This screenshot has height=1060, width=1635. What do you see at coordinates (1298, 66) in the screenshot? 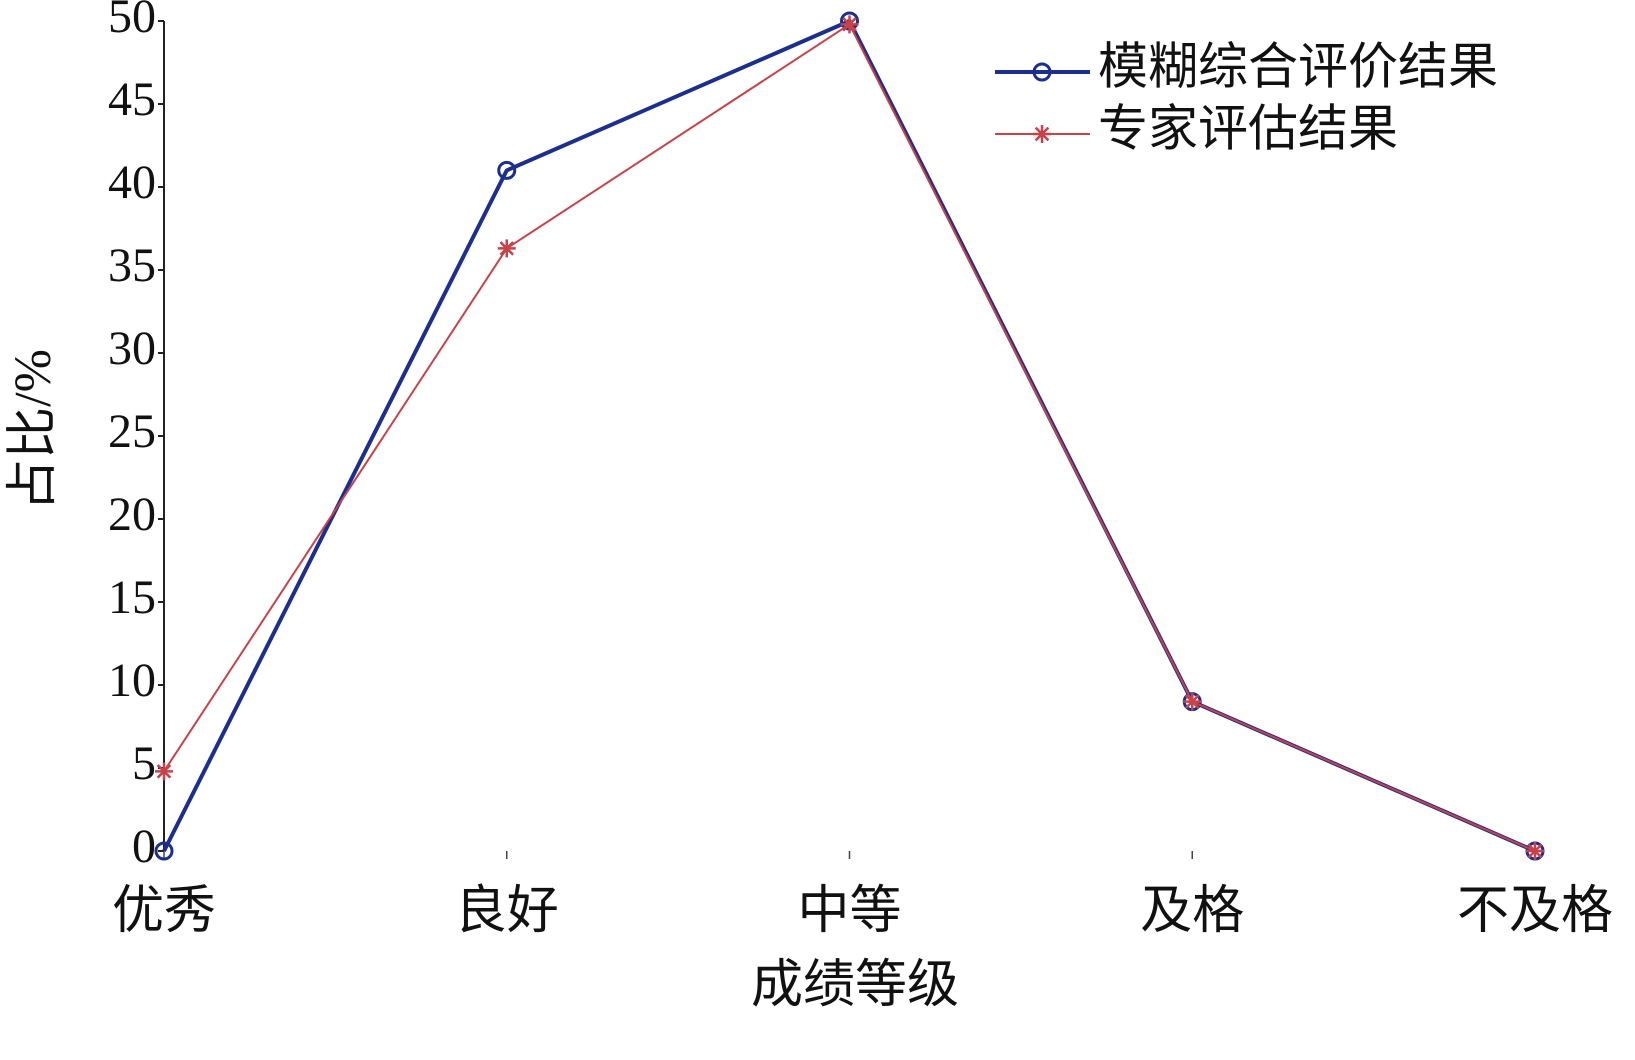
I see `legend-label: 模糊综合评价结果` at bounding box center [1298, 66].